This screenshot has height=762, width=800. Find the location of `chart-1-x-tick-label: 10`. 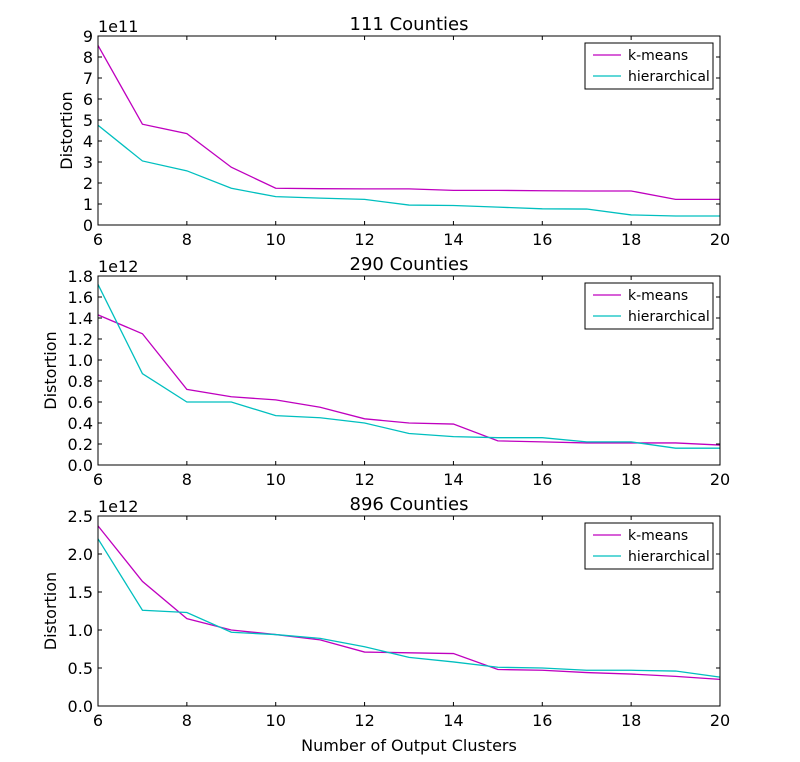

chart-1-x-tick-label: 10 is located at coordinates (276, 239).